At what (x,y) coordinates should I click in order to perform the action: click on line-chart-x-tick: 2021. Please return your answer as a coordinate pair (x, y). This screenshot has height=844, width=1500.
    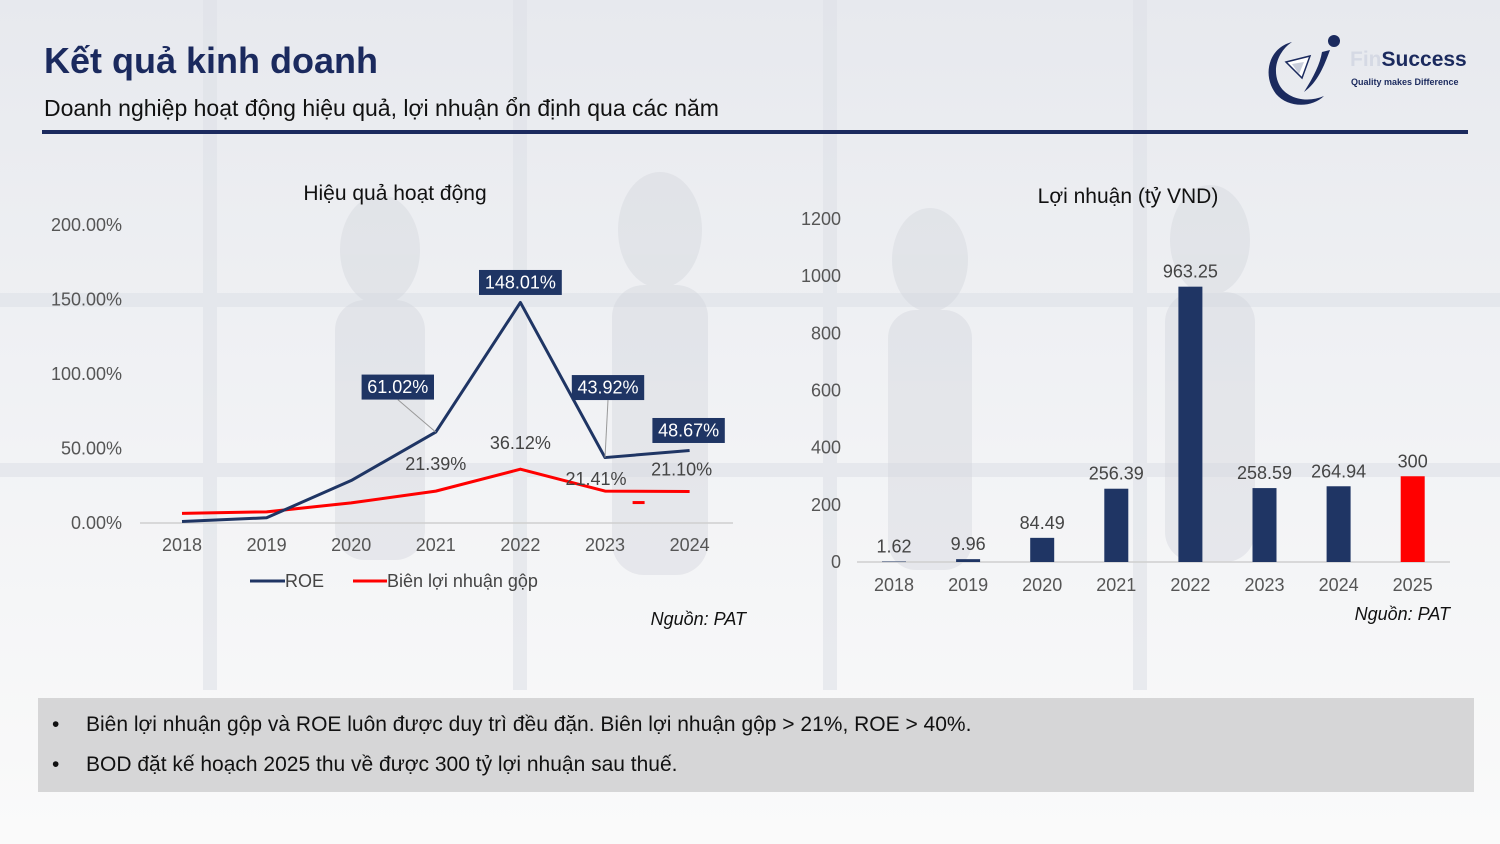
    Looking at the image, I should click on (436, 545).